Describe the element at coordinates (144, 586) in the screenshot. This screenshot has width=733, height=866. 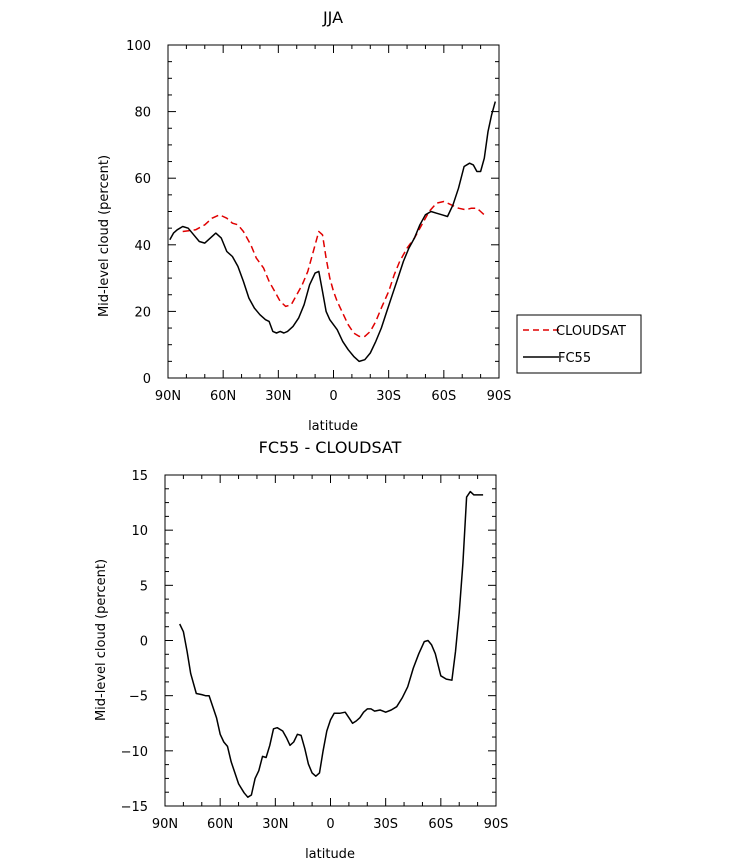
I see `y-tick-label: 5` at that location.